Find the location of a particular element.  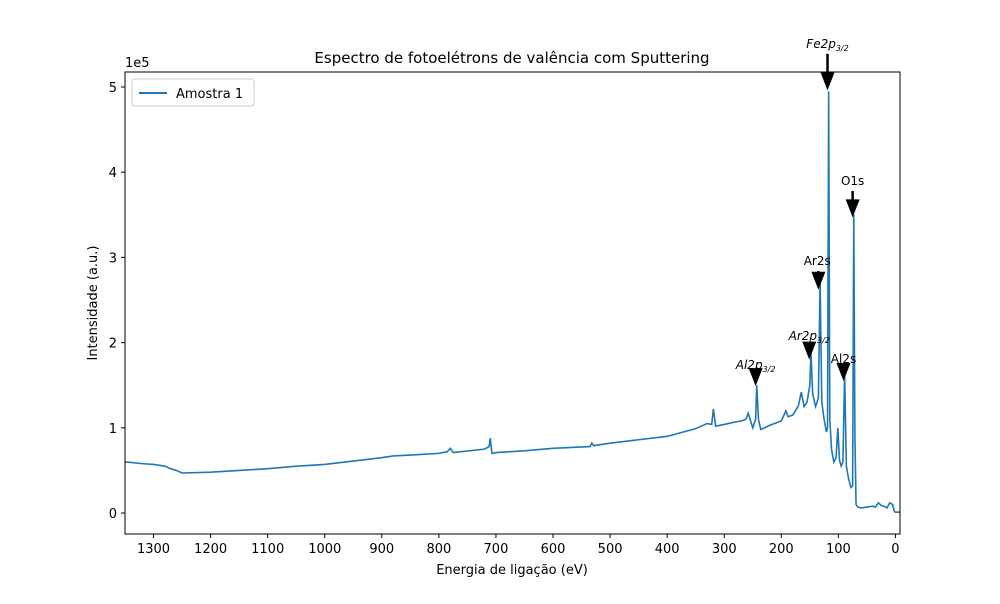

legend: Amostra 1 is located at coordinates (193, 92).